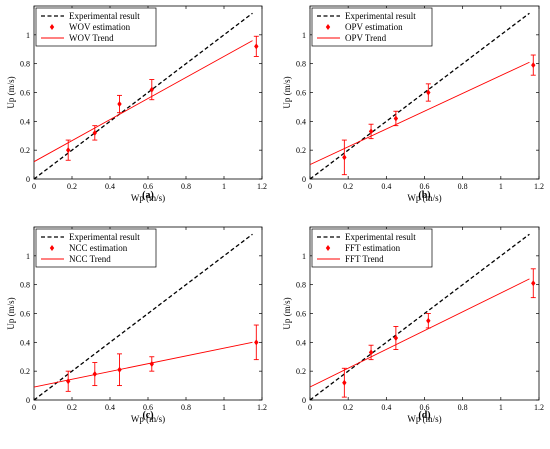 This screenshot has width=550, height=449. I want to click on y-tick-label: 0.6, so click(301, 93).